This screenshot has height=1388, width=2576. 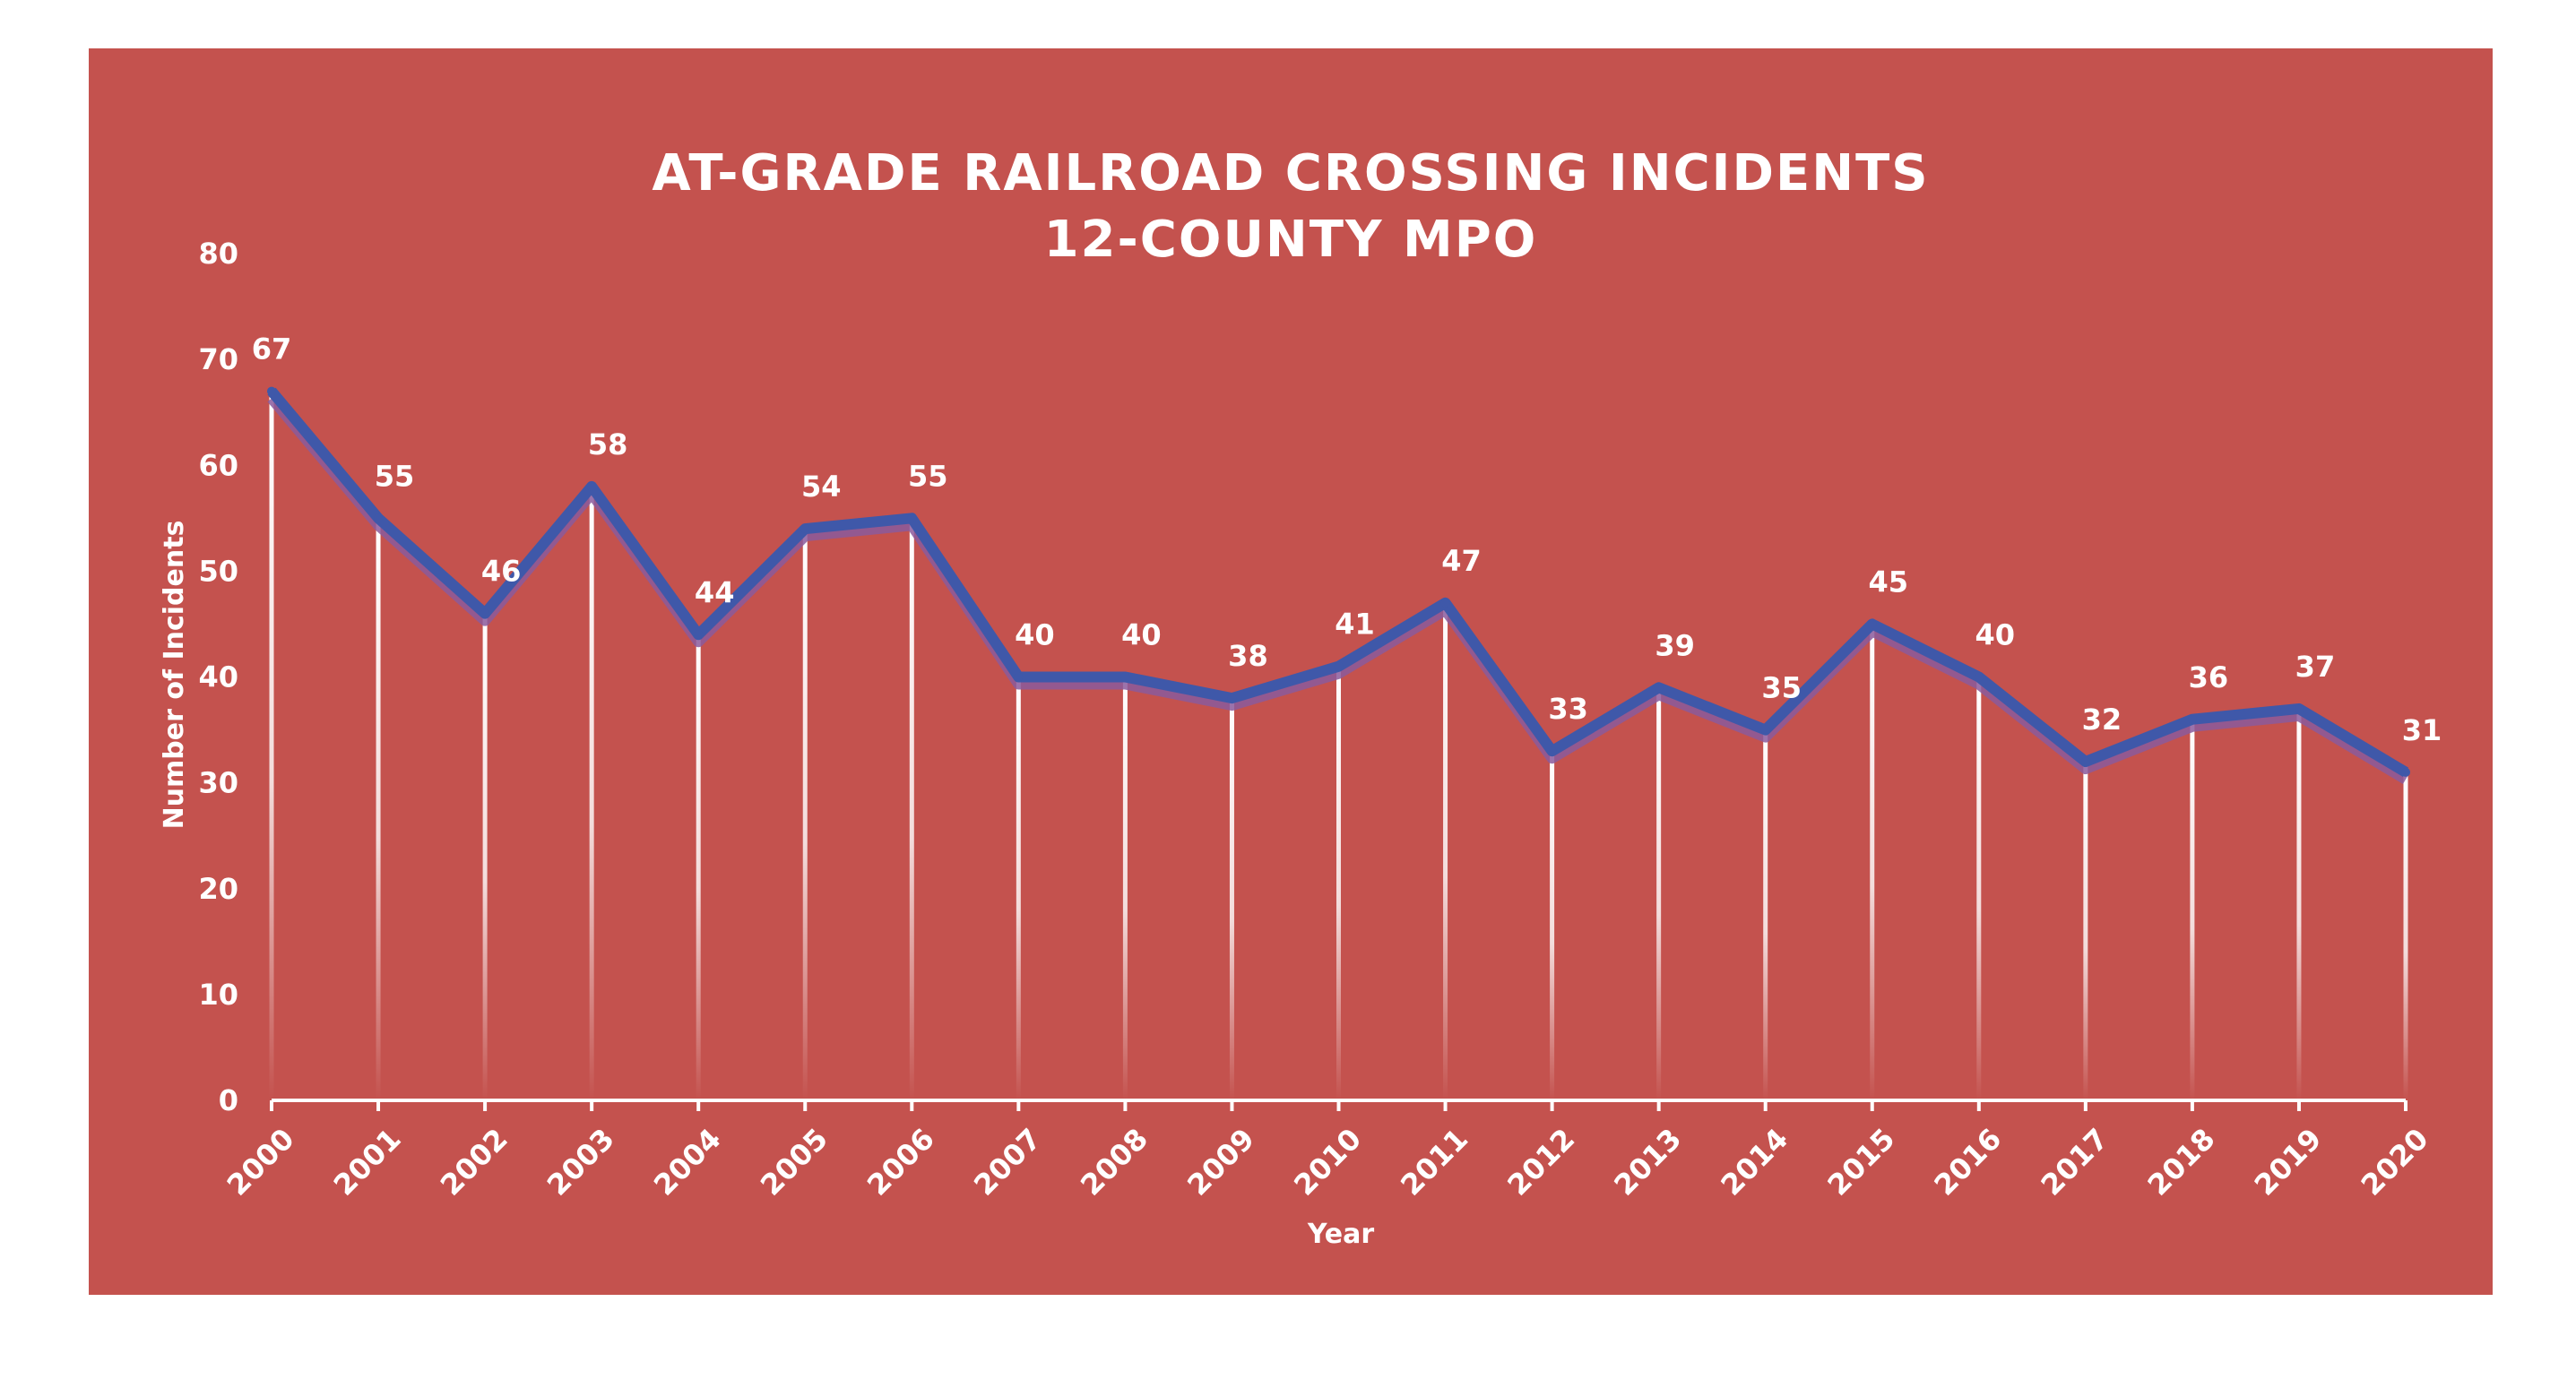 What do you see at coordinates (218, 889) in the screenshot?
I see `y-tick-label: 20` at bounding box center [218, 889].